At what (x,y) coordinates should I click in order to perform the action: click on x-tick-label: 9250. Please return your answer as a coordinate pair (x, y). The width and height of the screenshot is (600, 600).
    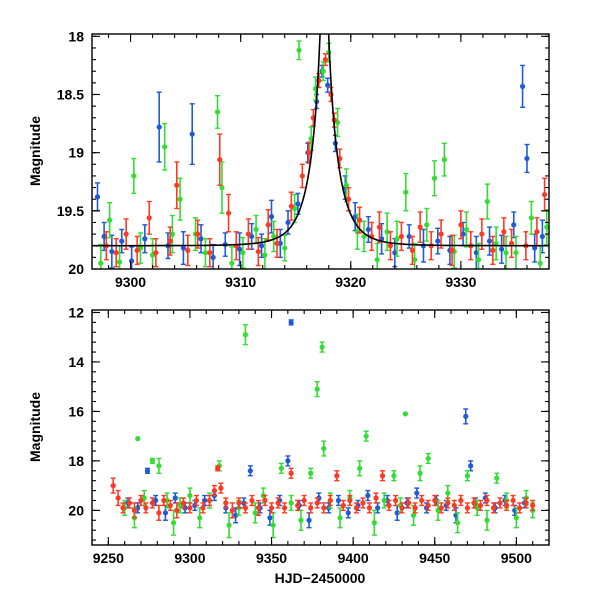
    Looking at the image, I should click on (108, 558).